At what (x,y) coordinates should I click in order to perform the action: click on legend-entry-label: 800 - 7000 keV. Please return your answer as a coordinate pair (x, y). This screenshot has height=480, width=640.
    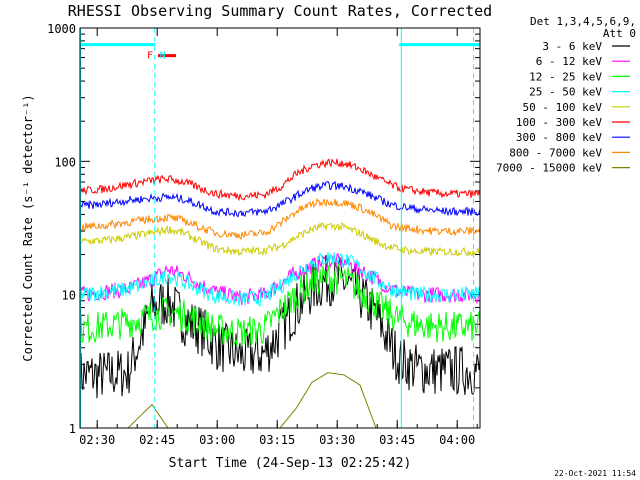
    Looking at the image, I should click on (555, 152).